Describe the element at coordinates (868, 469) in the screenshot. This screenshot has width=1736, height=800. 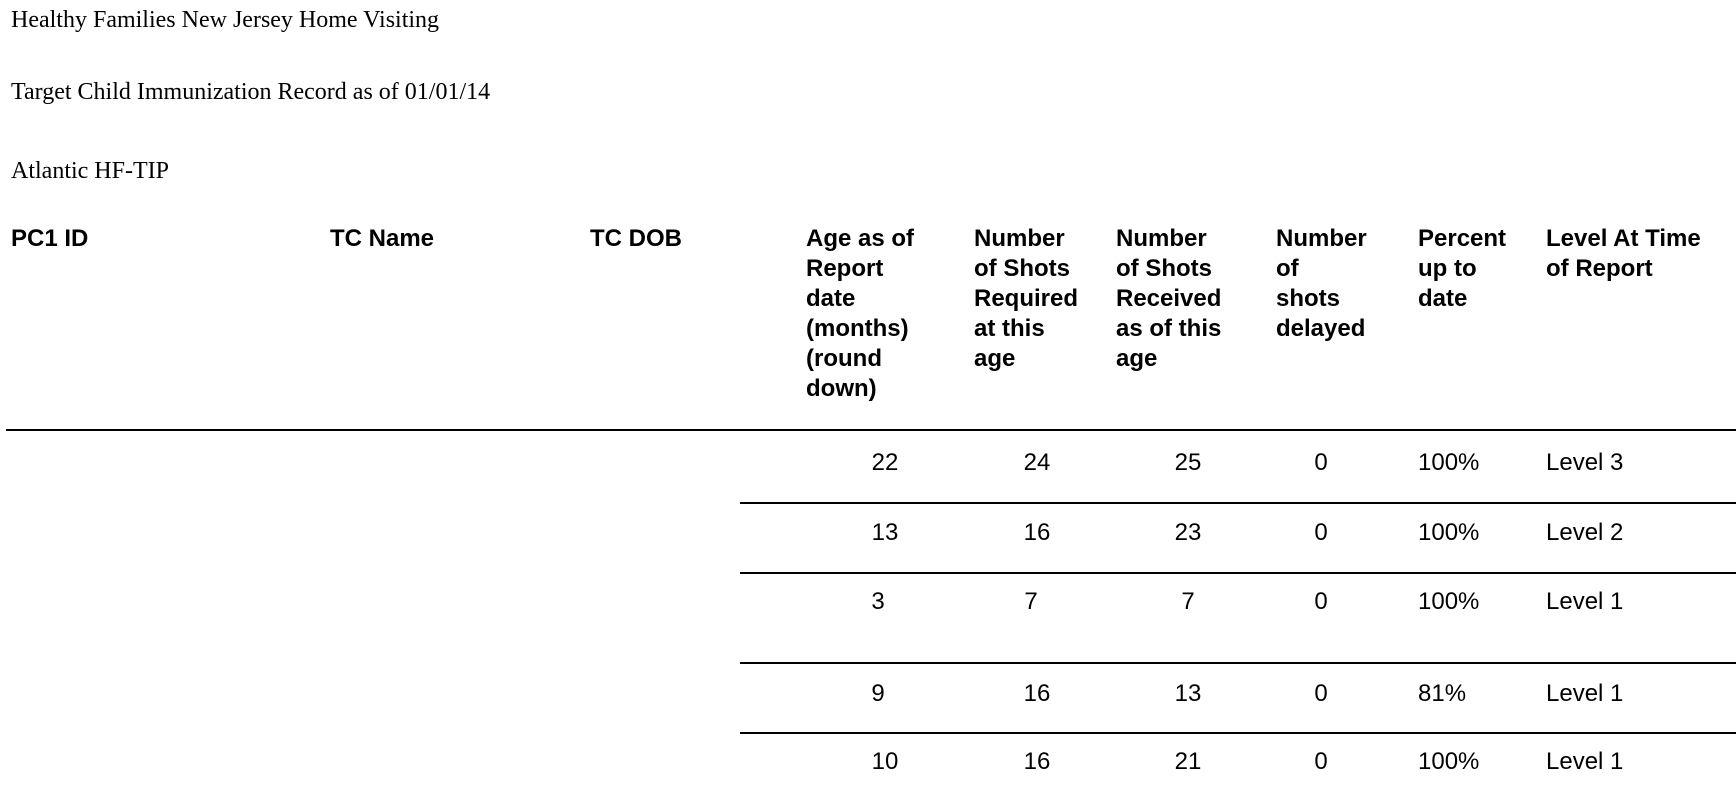
I see `table-row: 22 24 25 0 100% Level 3` at that location.